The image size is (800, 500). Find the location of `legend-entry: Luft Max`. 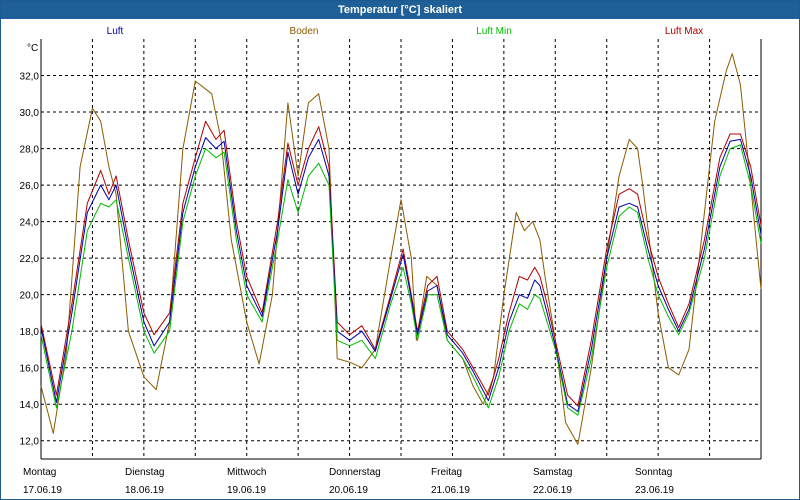

legend-entry: Luft Max is located at coordinates (684, 31).